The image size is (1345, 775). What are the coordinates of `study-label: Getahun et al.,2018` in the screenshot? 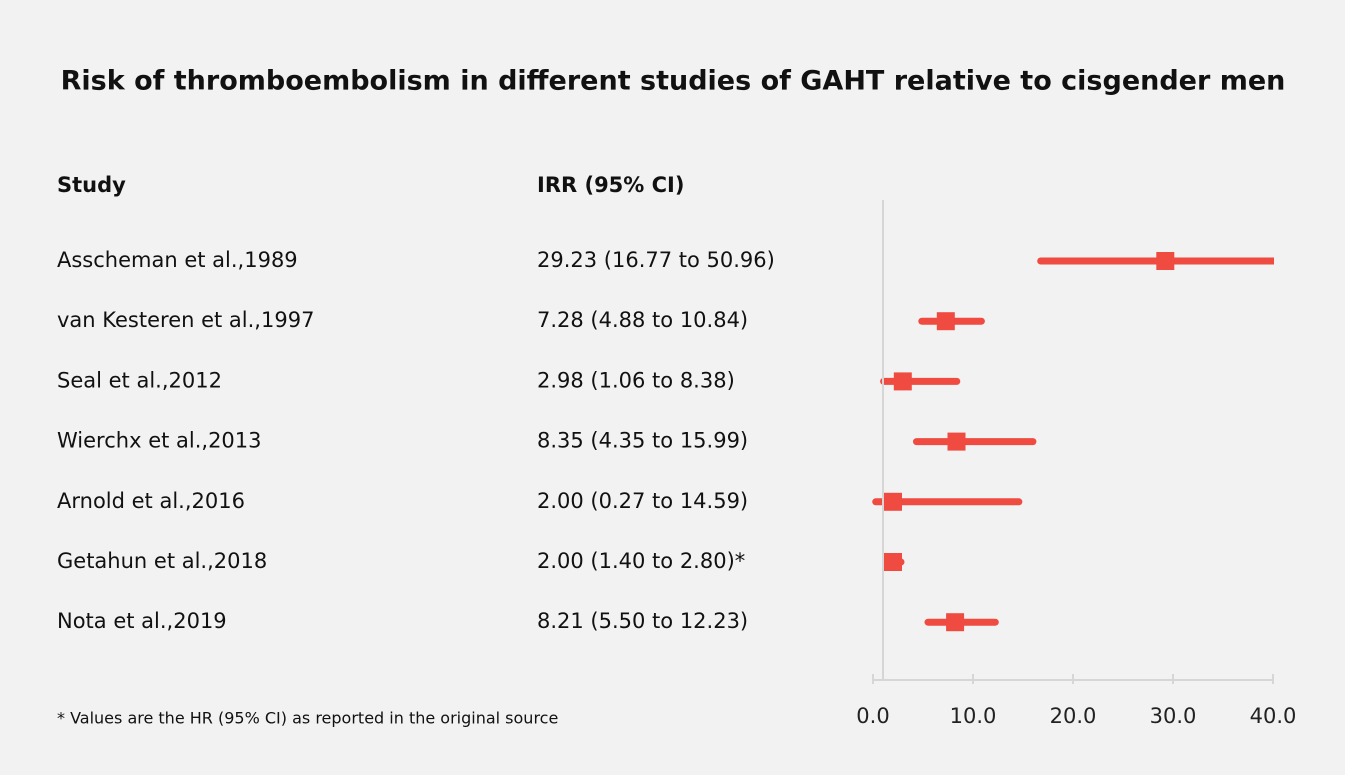 It's located at (162, 561).